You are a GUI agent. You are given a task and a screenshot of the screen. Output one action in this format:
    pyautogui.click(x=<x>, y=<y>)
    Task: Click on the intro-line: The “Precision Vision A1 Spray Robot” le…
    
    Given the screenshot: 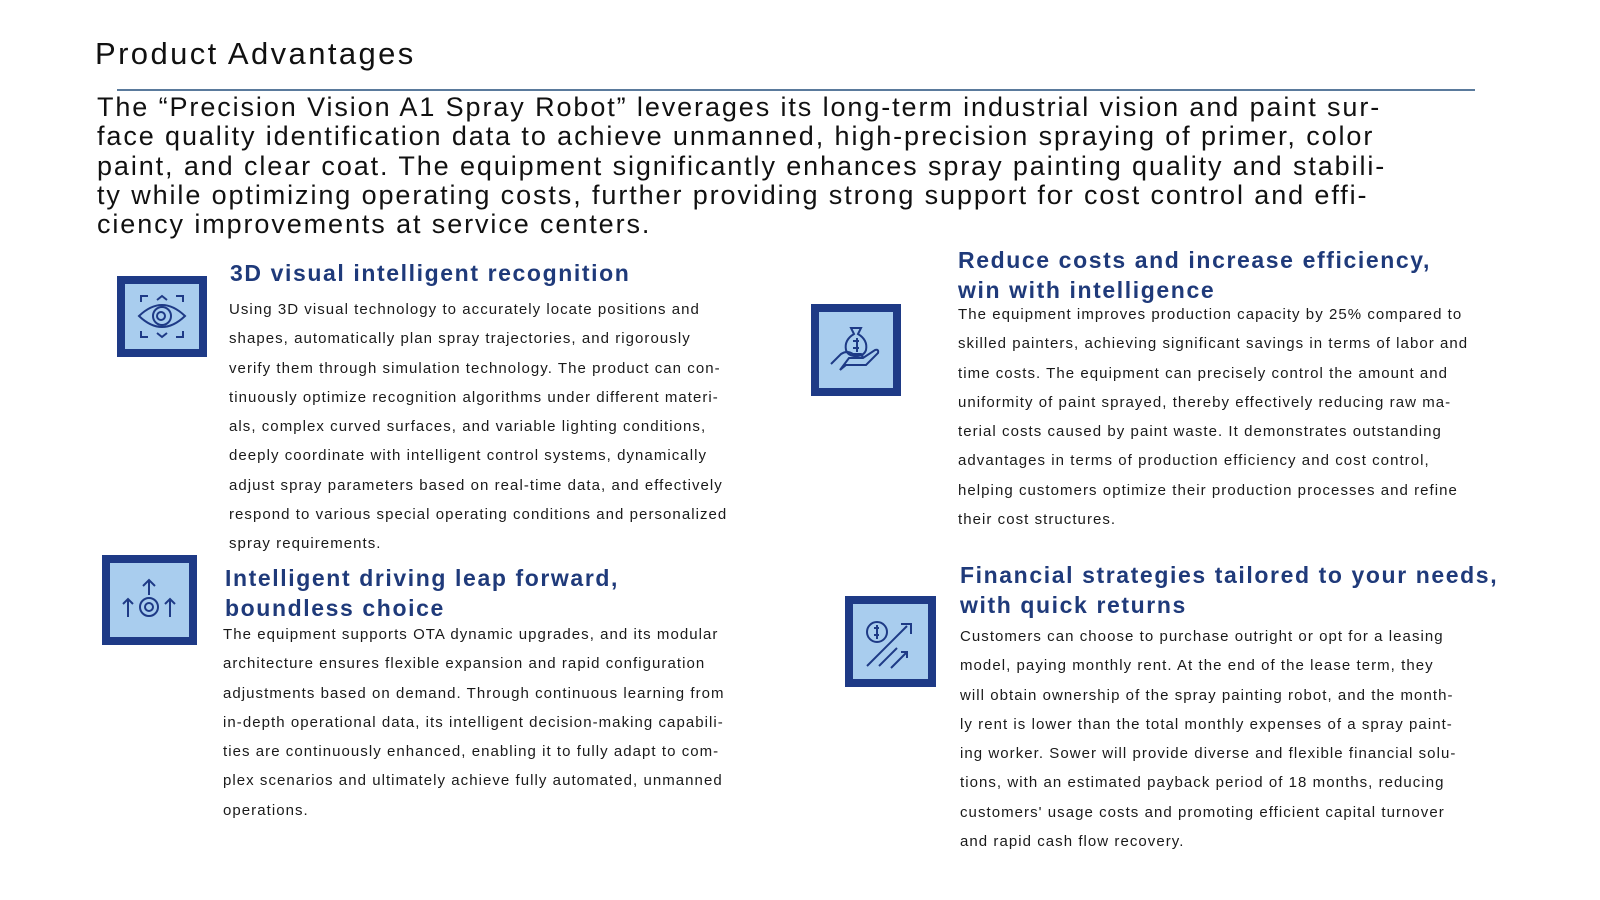 What is the action you would take?
    pyautogui.click(x=739, y=107)
    